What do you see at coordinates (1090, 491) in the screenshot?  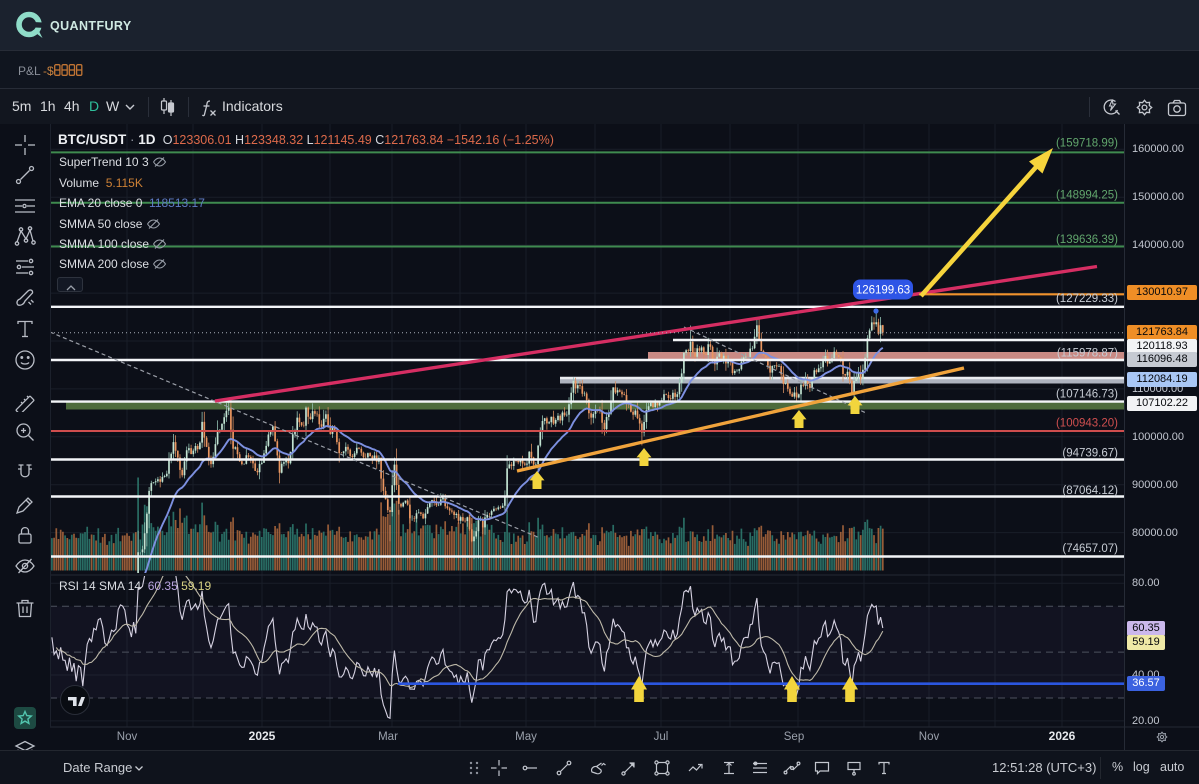 I see `svg-text: (87064.12)` at bounding box center [1090, 491].